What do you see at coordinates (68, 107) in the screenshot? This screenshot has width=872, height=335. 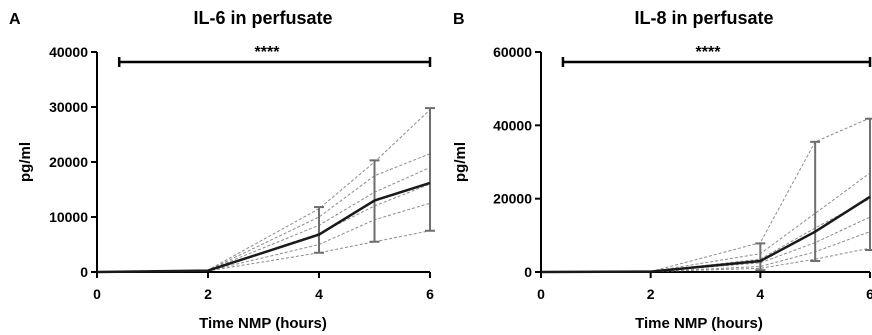 I see `y-tick-label: 30000` at bounding box center [68, 107].